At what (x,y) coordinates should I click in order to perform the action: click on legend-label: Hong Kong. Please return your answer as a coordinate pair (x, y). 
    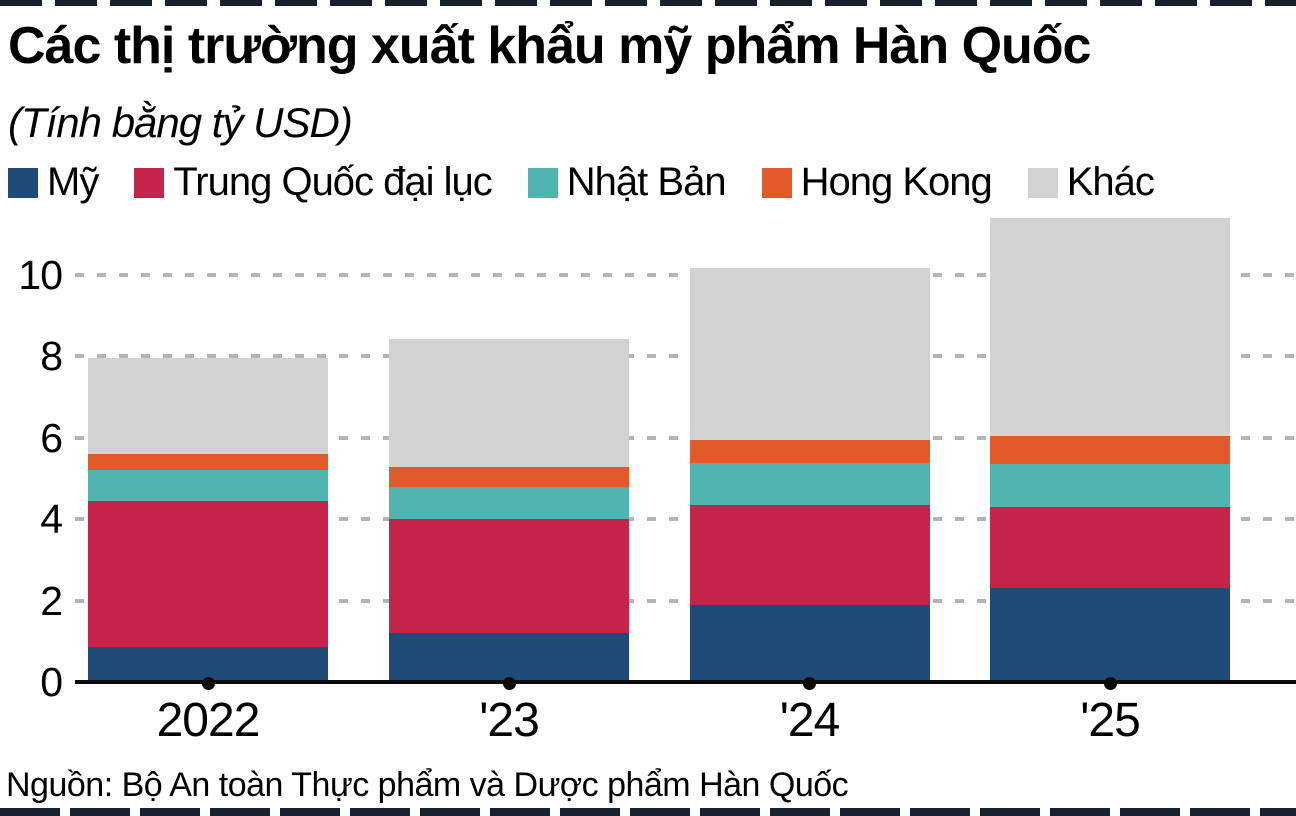
    Looking at the image, I should click on (896, 182).